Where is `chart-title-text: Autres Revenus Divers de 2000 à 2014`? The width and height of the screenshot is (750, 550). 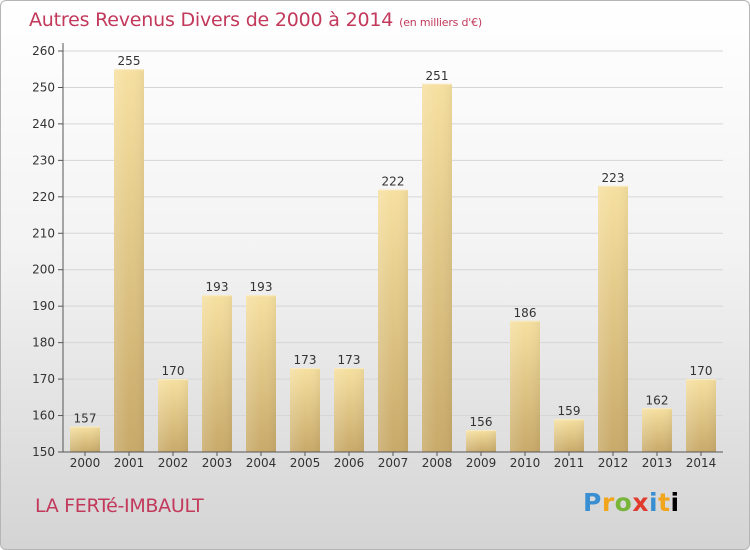 chart-title-text: Autres Revenus Divers de 2000 à 2014 is located at coordinates (211, 20).